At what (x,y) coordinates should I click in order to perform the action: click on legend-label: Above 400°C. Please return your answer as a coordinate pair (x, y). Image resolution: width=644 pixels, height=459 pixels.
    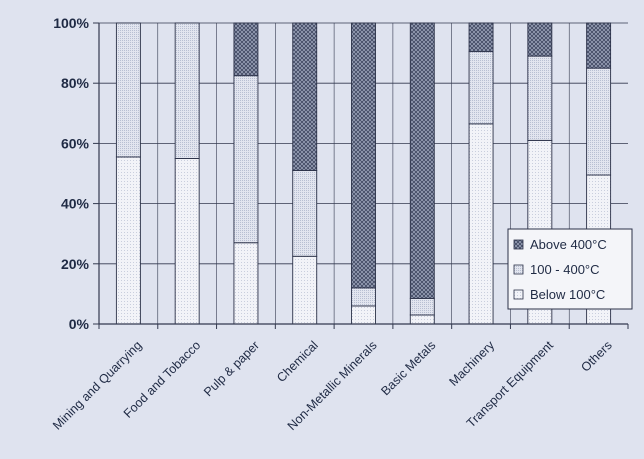
    Looking at the image, I should click on (568, 244).